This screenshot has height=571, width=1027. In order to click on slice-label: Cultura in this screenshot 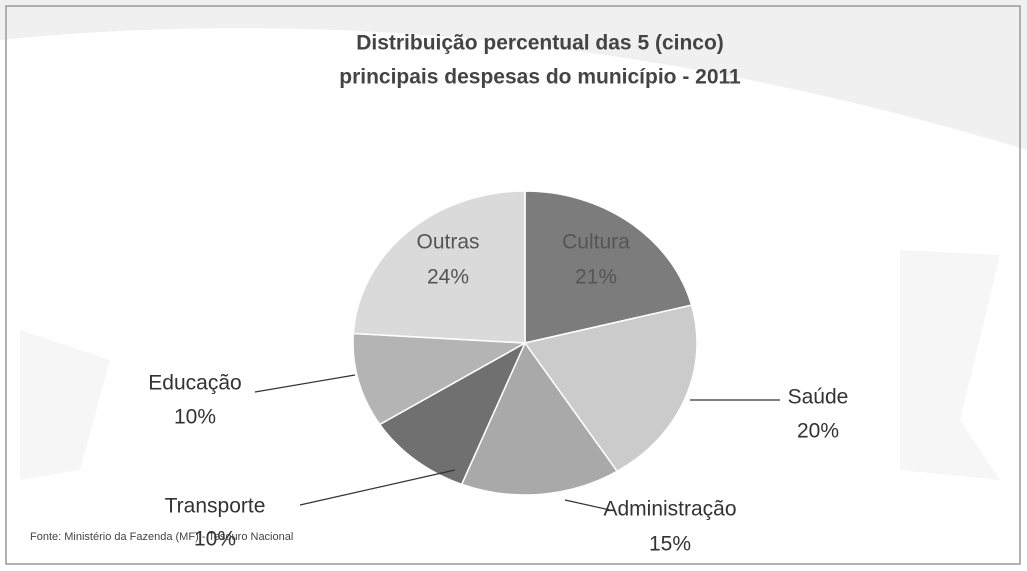, I will do `click(596, 242)`.